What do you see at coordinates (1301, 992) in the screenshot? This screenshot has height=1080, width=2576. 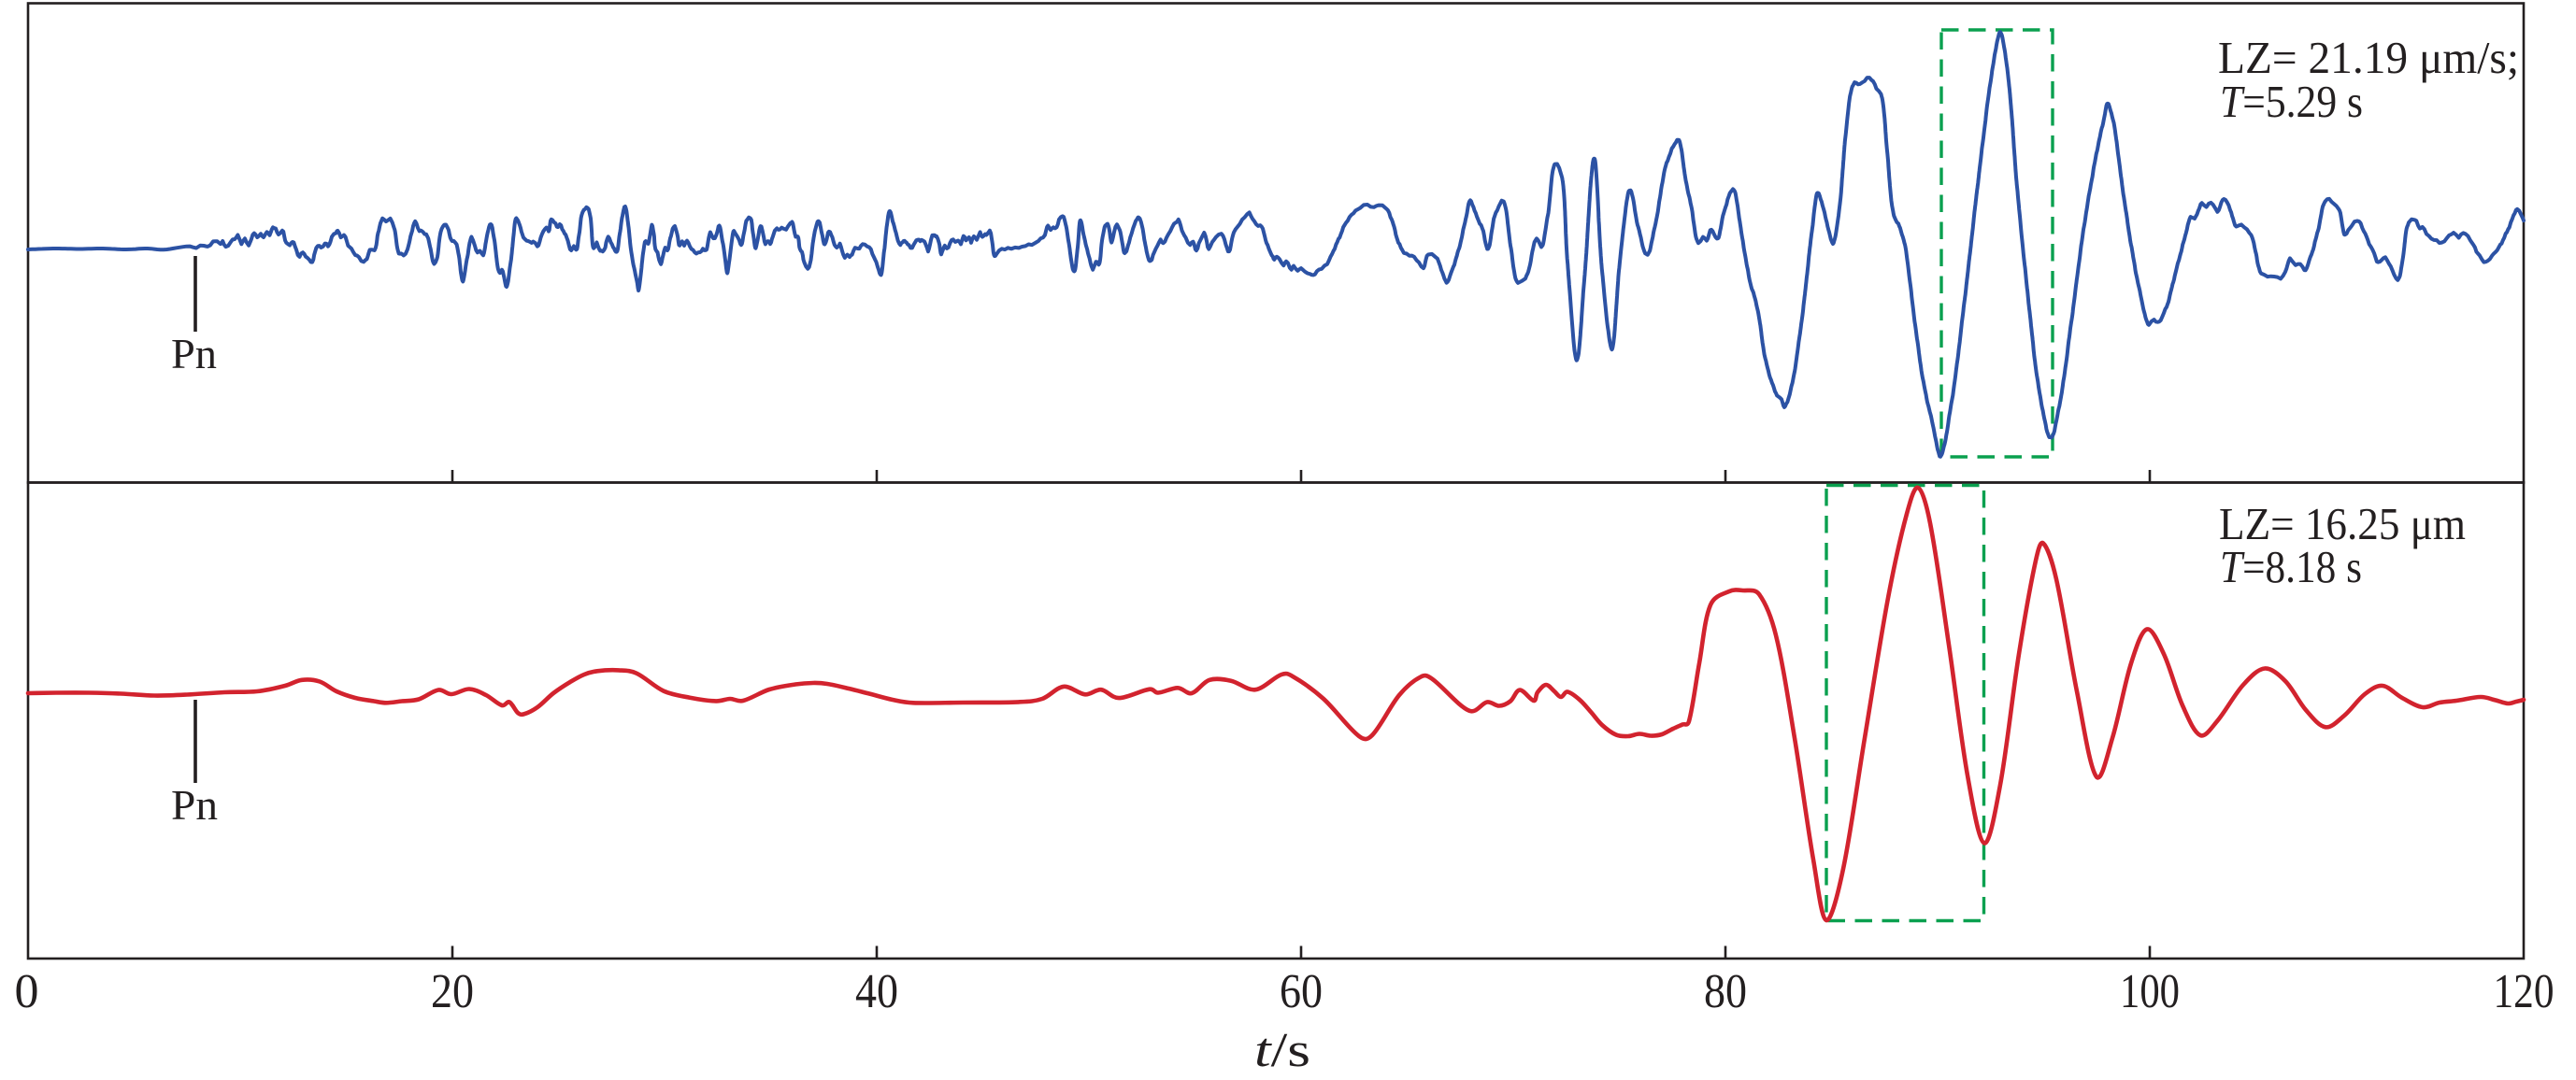 I see `svg-text: 60` at bounding box center [1301, 992].